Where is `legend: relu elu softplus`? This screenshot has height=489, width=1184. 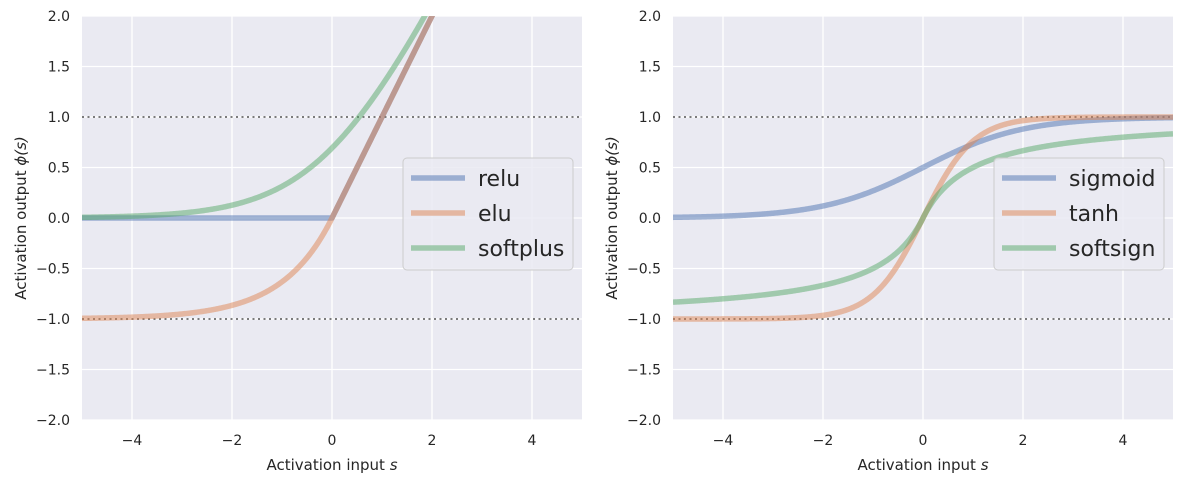 legend: relu elu softplus is located at coordinates (488, 214).